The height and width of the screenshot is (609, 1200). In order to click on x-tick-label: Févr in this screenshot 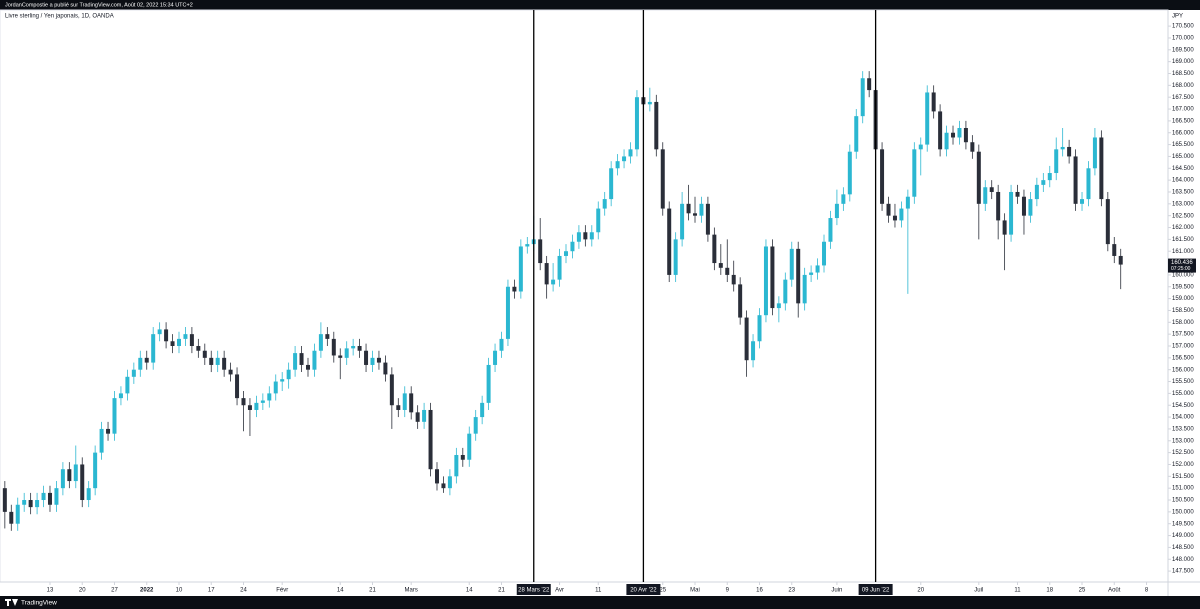, I will do `click(282, 591)`.